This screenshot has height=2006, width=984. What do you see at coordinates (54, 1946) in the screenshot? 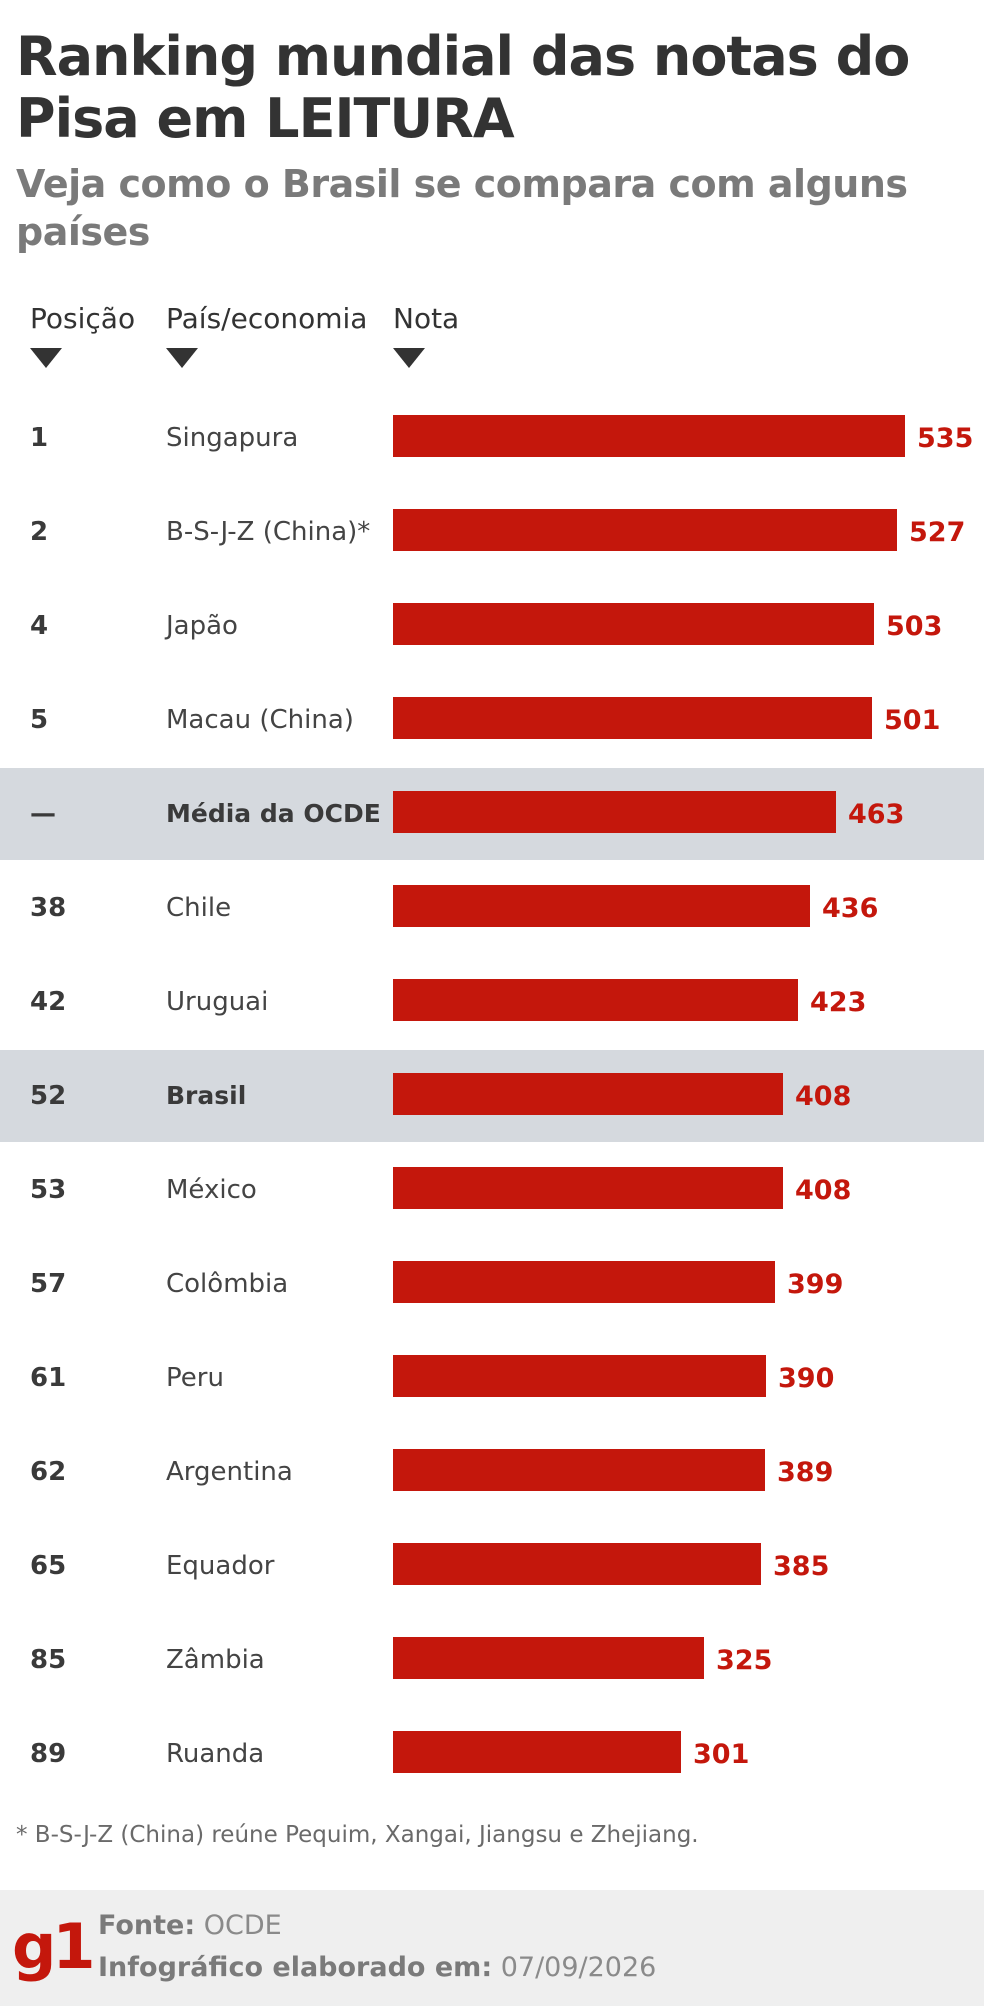
I see `g1-logo: g1` at bounding box center [54, 1946].